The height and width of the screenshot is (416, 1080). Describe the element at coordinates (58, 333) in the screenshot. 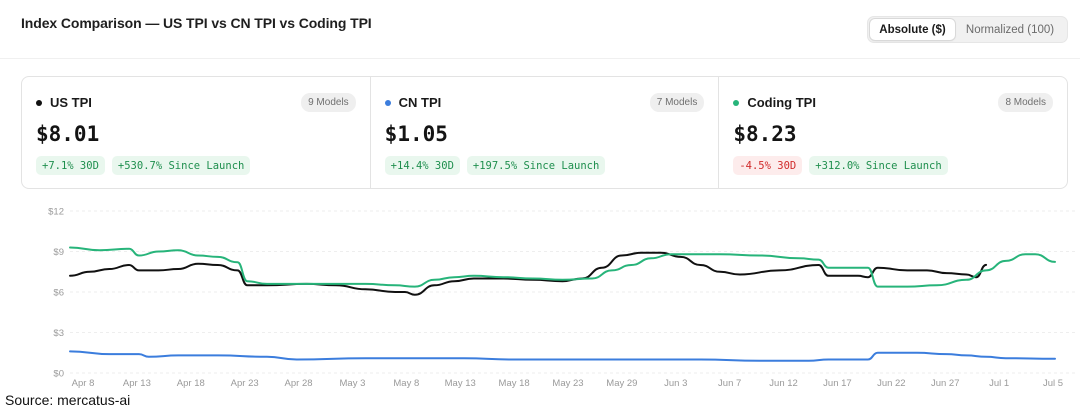

I see `y-tick-label: $3` at that location.